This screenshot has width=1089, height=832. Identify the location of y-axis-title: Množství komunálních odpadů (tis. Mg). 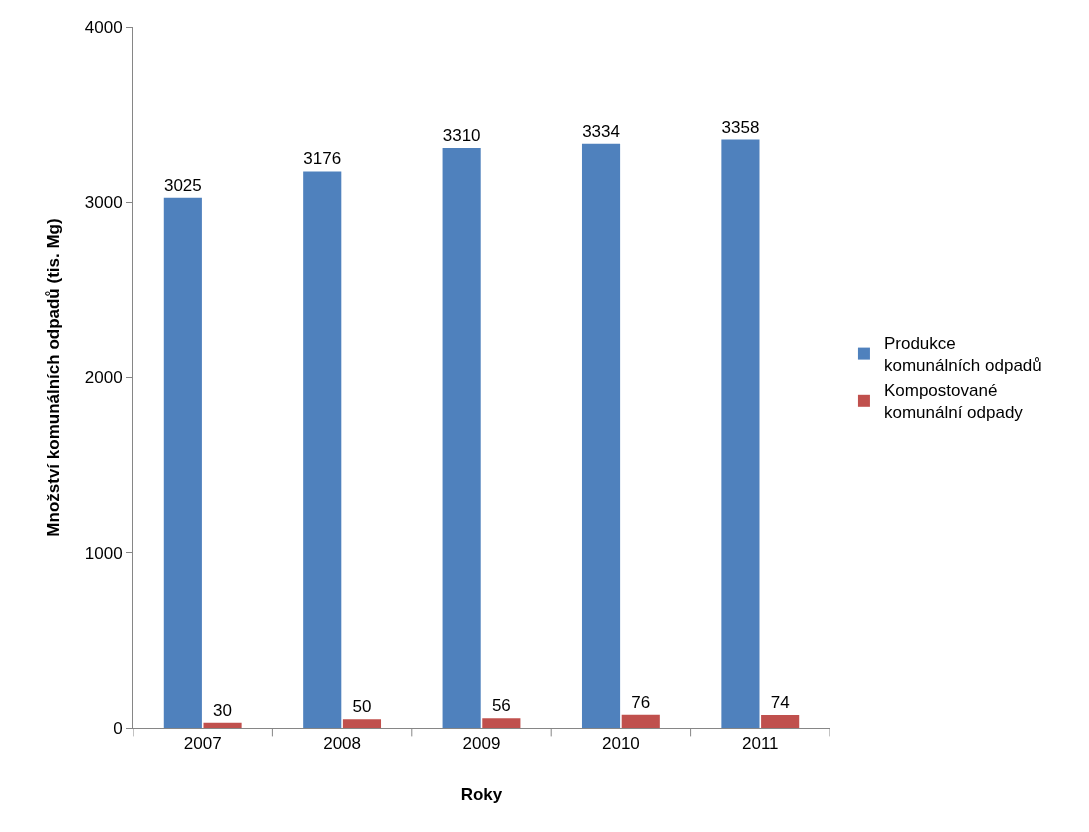
(54, 377).